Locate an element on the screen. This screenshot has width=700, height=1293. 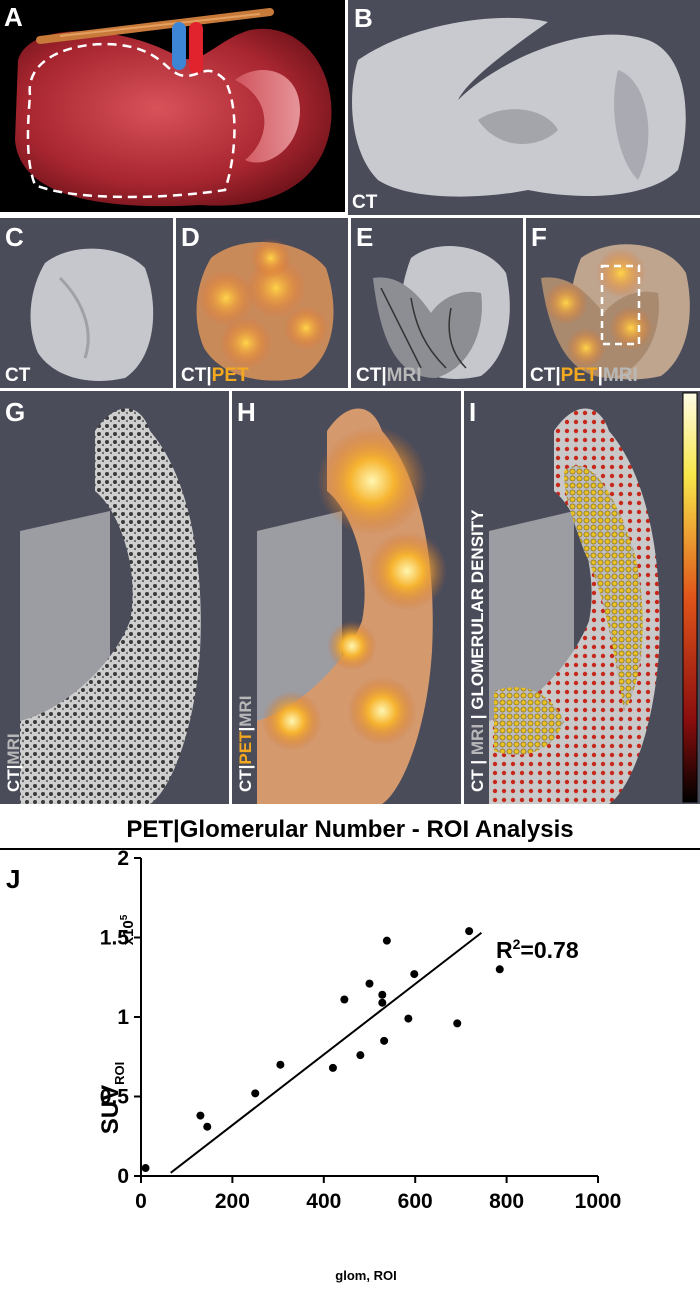
roi-dashed-box is located at coordinates (620, 305).